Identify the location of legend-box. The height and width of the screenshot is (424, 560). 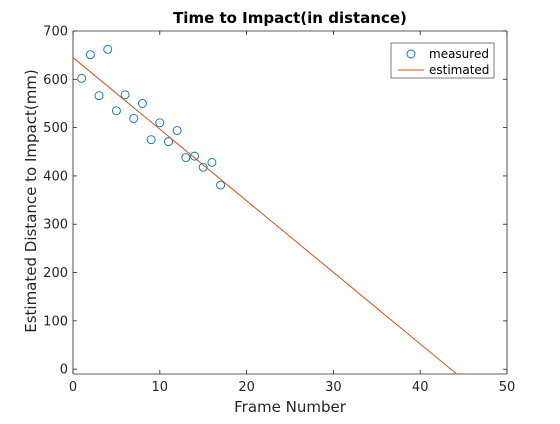
(442, 60).